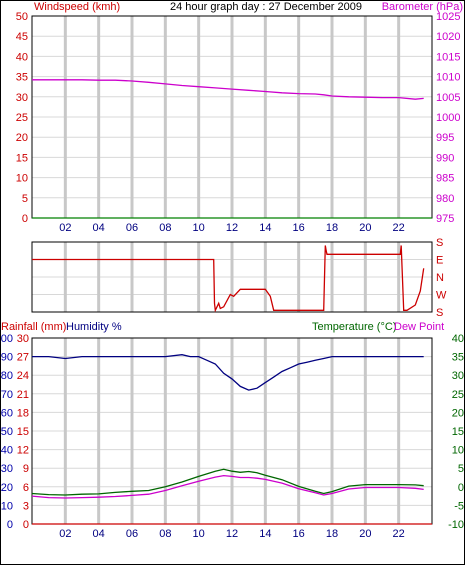  I want to click on top-x-tick: 14, so click(265, 228).